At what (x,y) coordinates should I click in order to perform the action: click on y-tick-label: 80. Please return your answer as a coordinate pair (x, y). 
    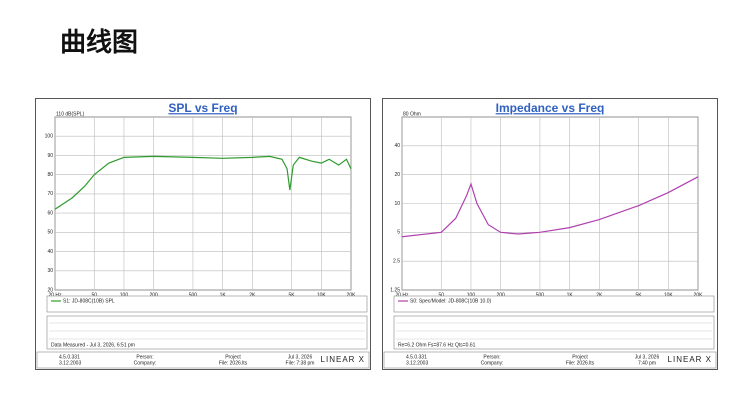
    Looking at the image, I should click on (50, 175).